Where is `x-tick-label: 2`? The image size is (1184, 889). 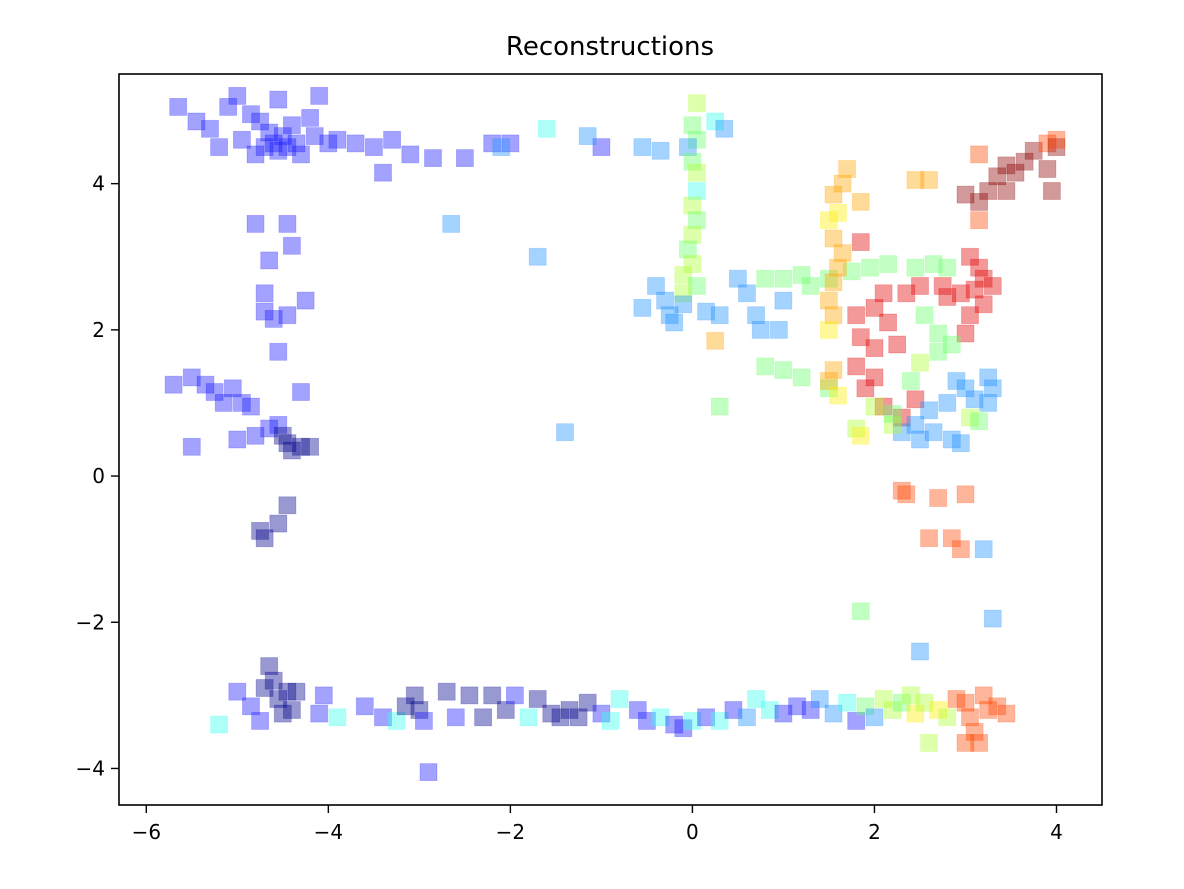
x-tick-label: 2 is located at coordinates (874, 832).